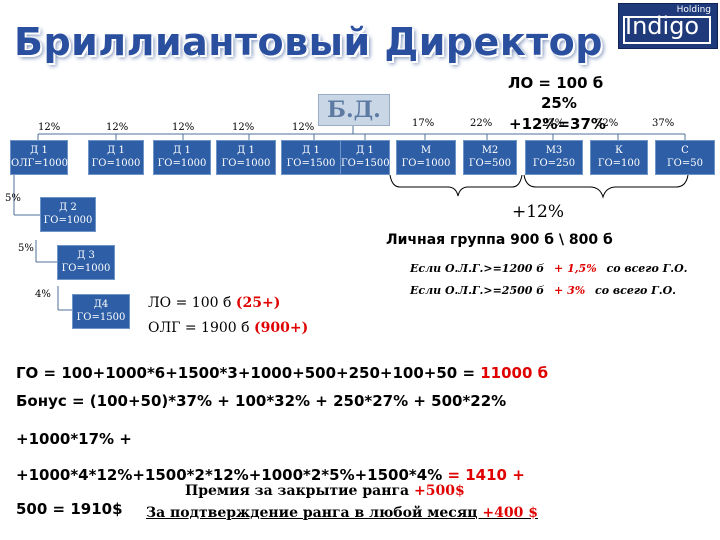  Describe the element at coordinates (74, 439) in the screenshot. I see `bonus-formula-line2: +1000*17% +` at that location.